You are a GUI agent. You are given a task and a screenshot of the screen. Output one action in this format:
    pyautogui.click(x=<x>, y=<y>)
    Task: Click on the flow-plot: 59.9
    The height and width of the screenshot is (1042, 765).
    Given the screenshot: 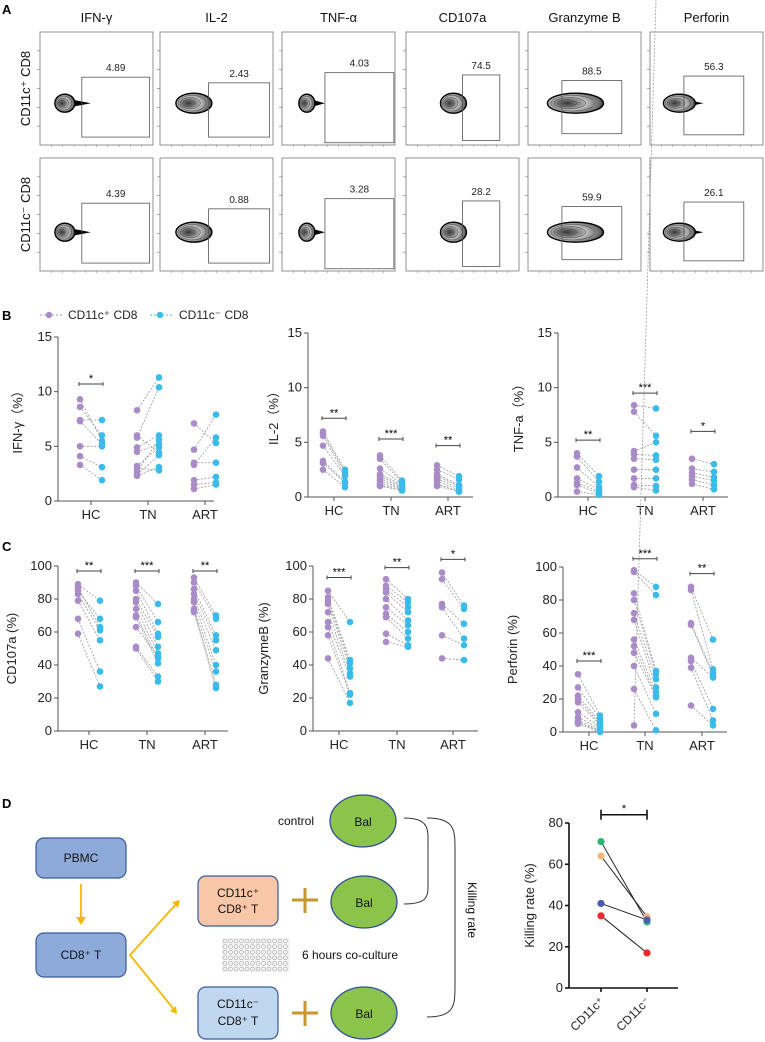 What is the action you would take?
    pyautogui.click(x=583, y=215)
    